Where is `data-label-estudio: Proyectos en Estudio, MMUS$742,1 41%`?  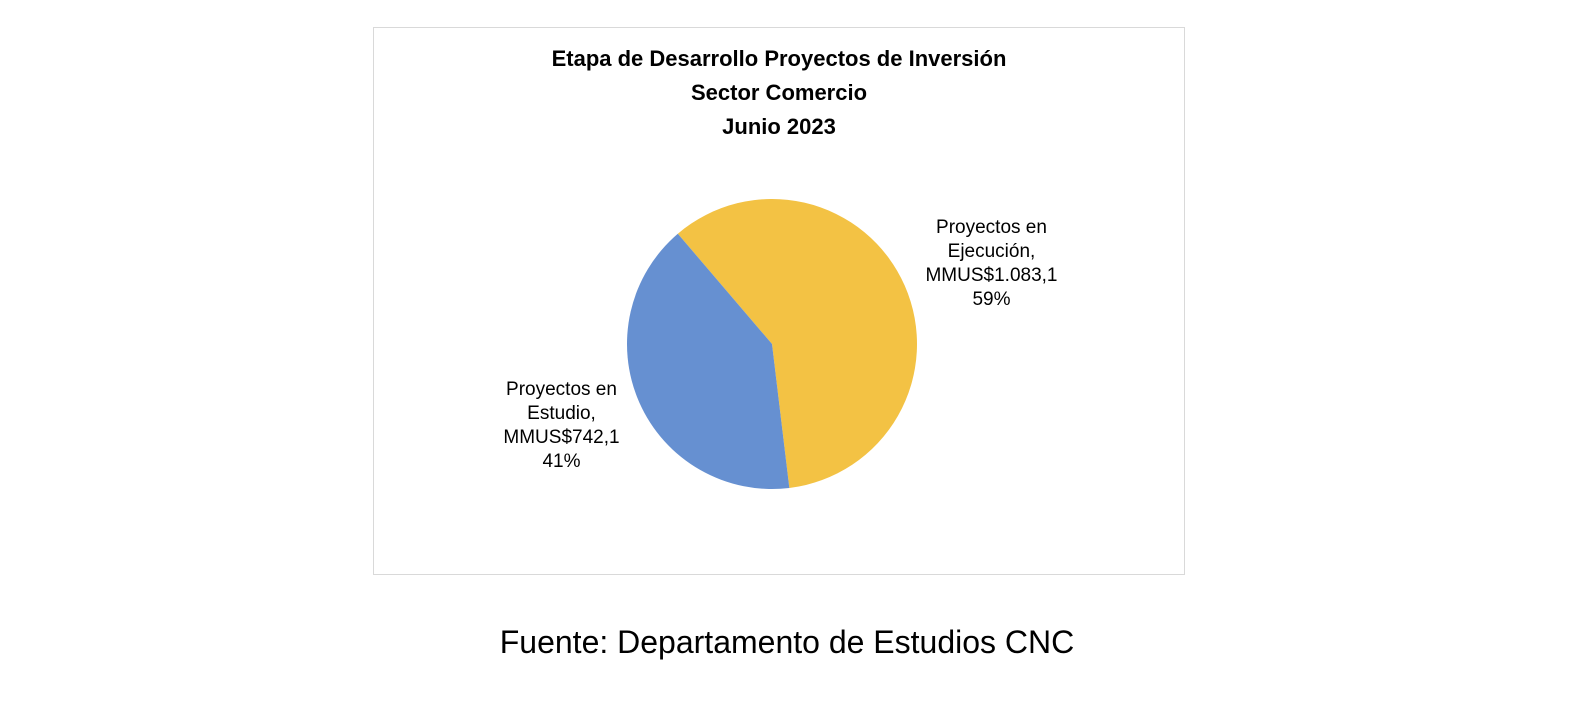 data-label-estudio: Proyectos en Estudio, MMUS$742,1 41% is located at coordinates (561, 426).